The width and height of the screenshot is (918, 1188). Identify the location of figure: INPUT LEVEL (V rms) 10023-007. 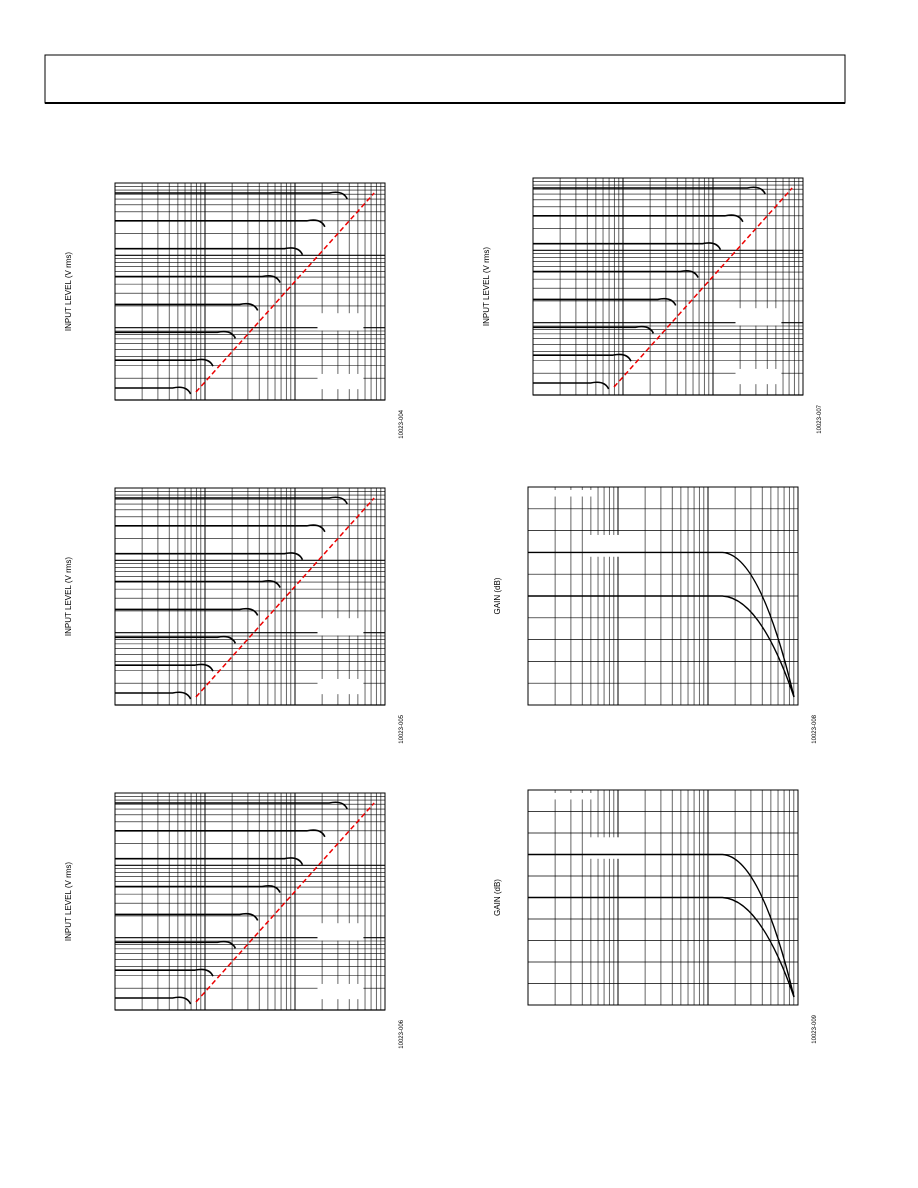
(652, 305).